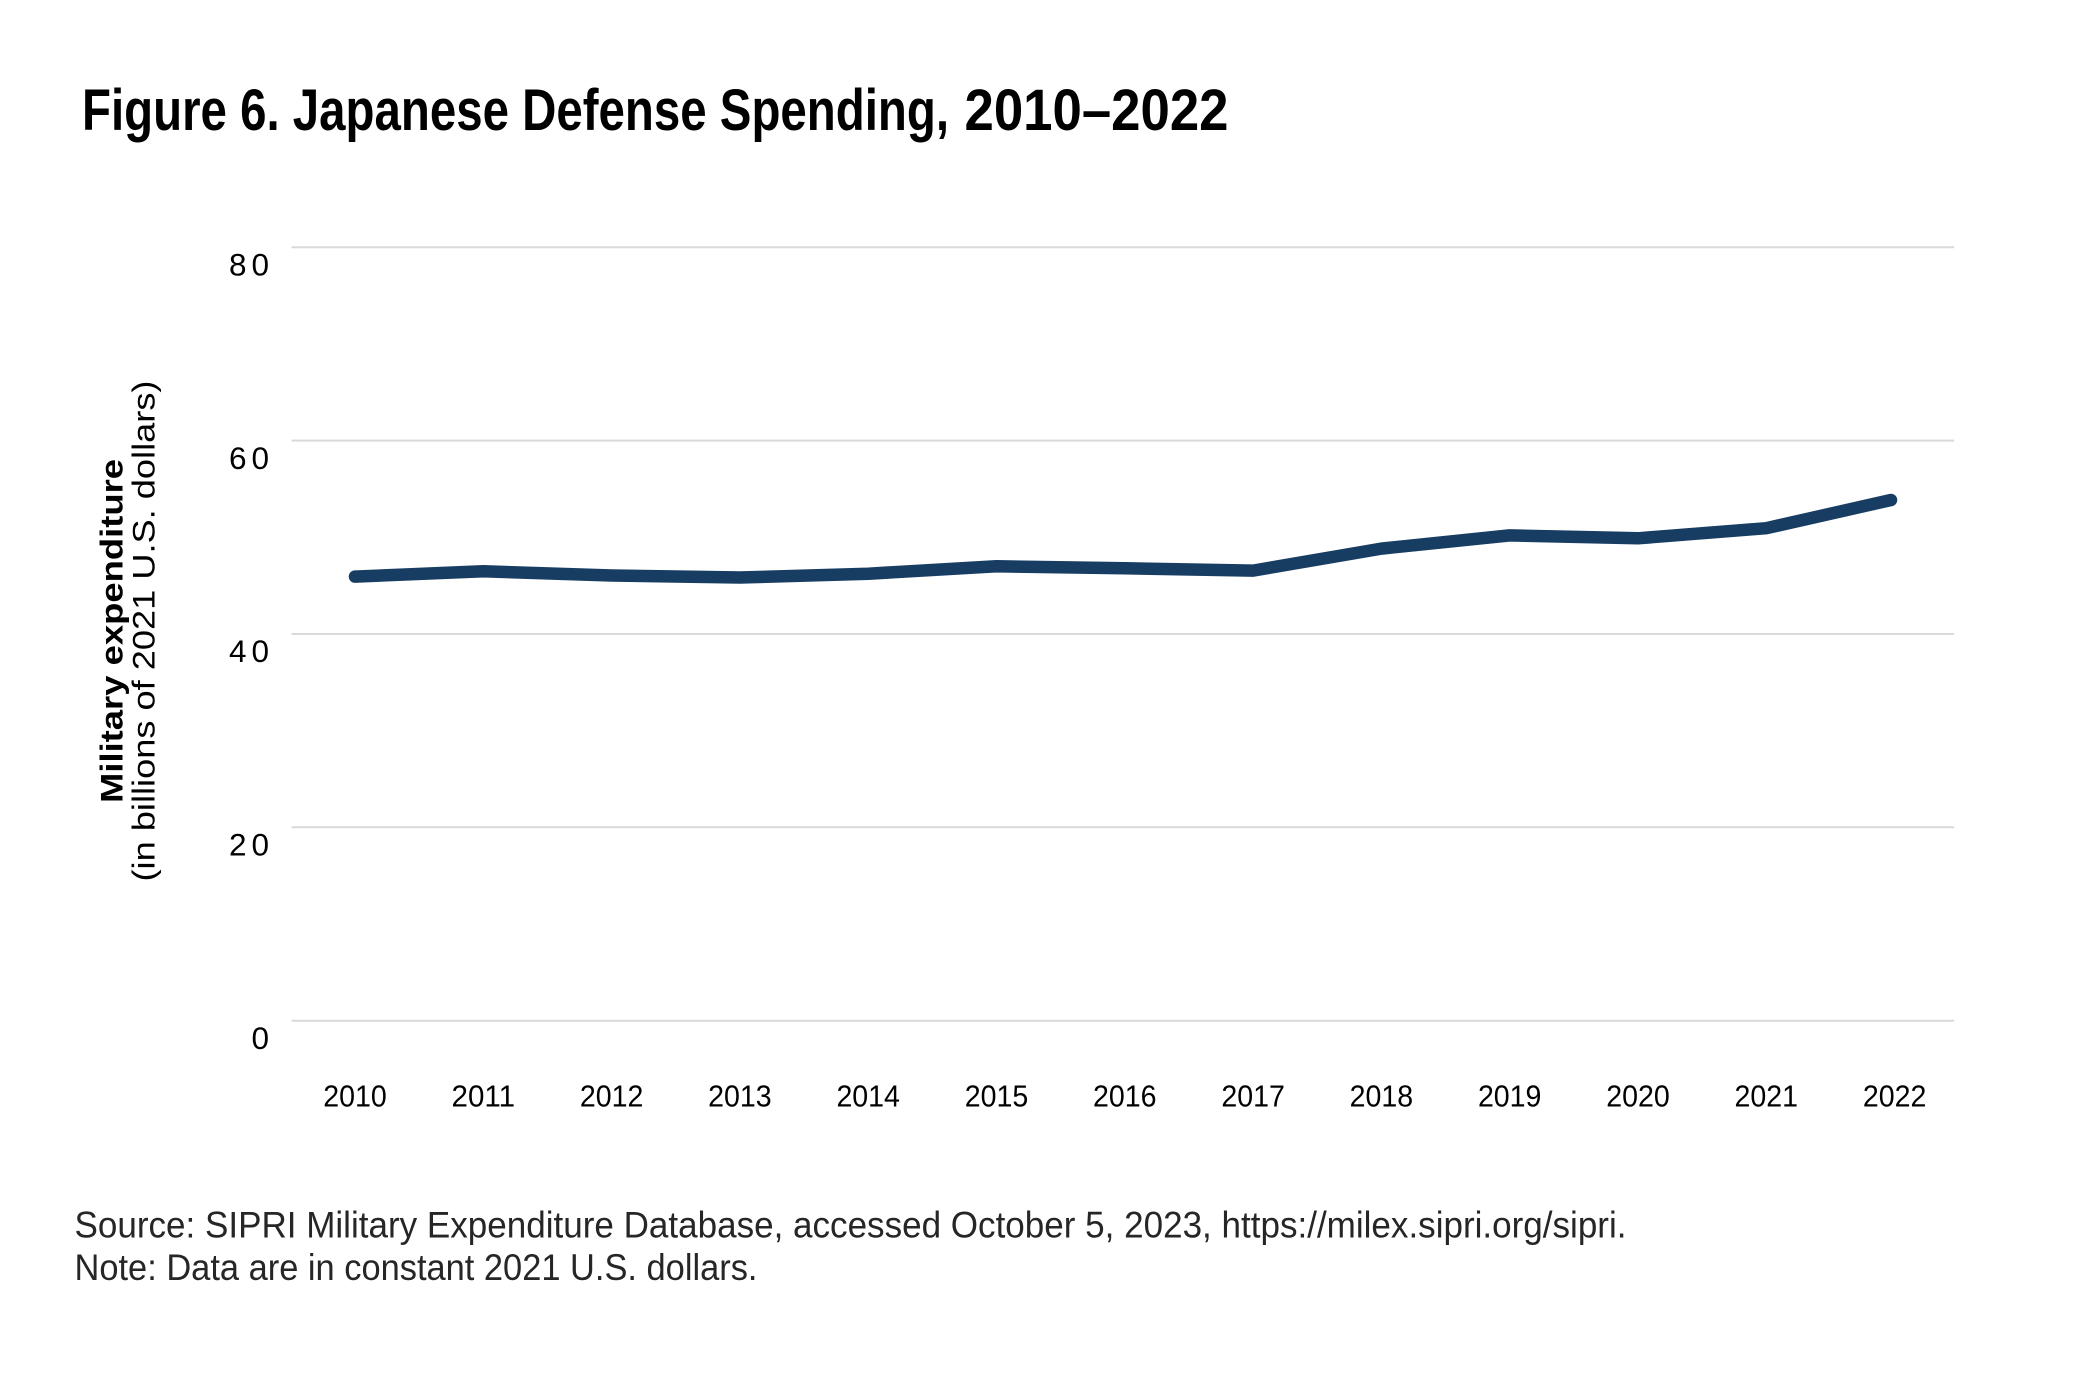 Image resolution: width=2084 pixels, height=1379 pixels. Describe the element at coordinates (997, 1096) in the screenshot. I see `svg-text: 2015` at that location.